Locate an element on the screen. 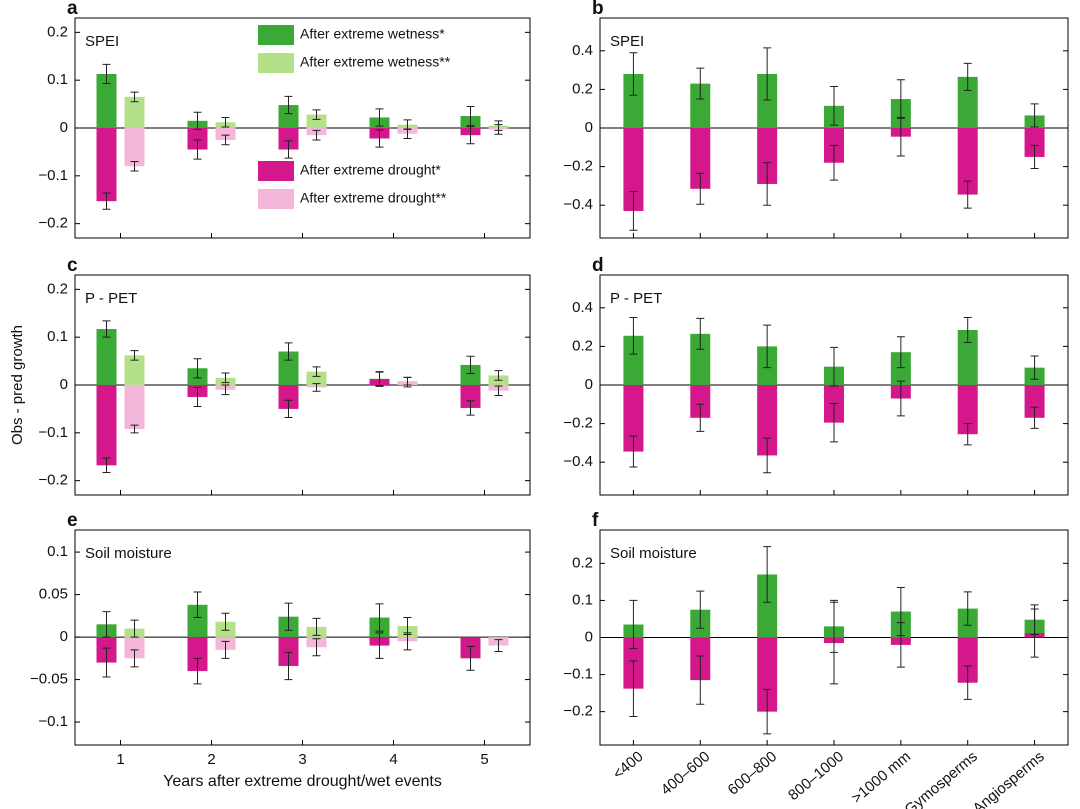 The width and height of the screenshot is (1080, 809). y-tick-label: 0.4 is located at coordinates (582, 50).